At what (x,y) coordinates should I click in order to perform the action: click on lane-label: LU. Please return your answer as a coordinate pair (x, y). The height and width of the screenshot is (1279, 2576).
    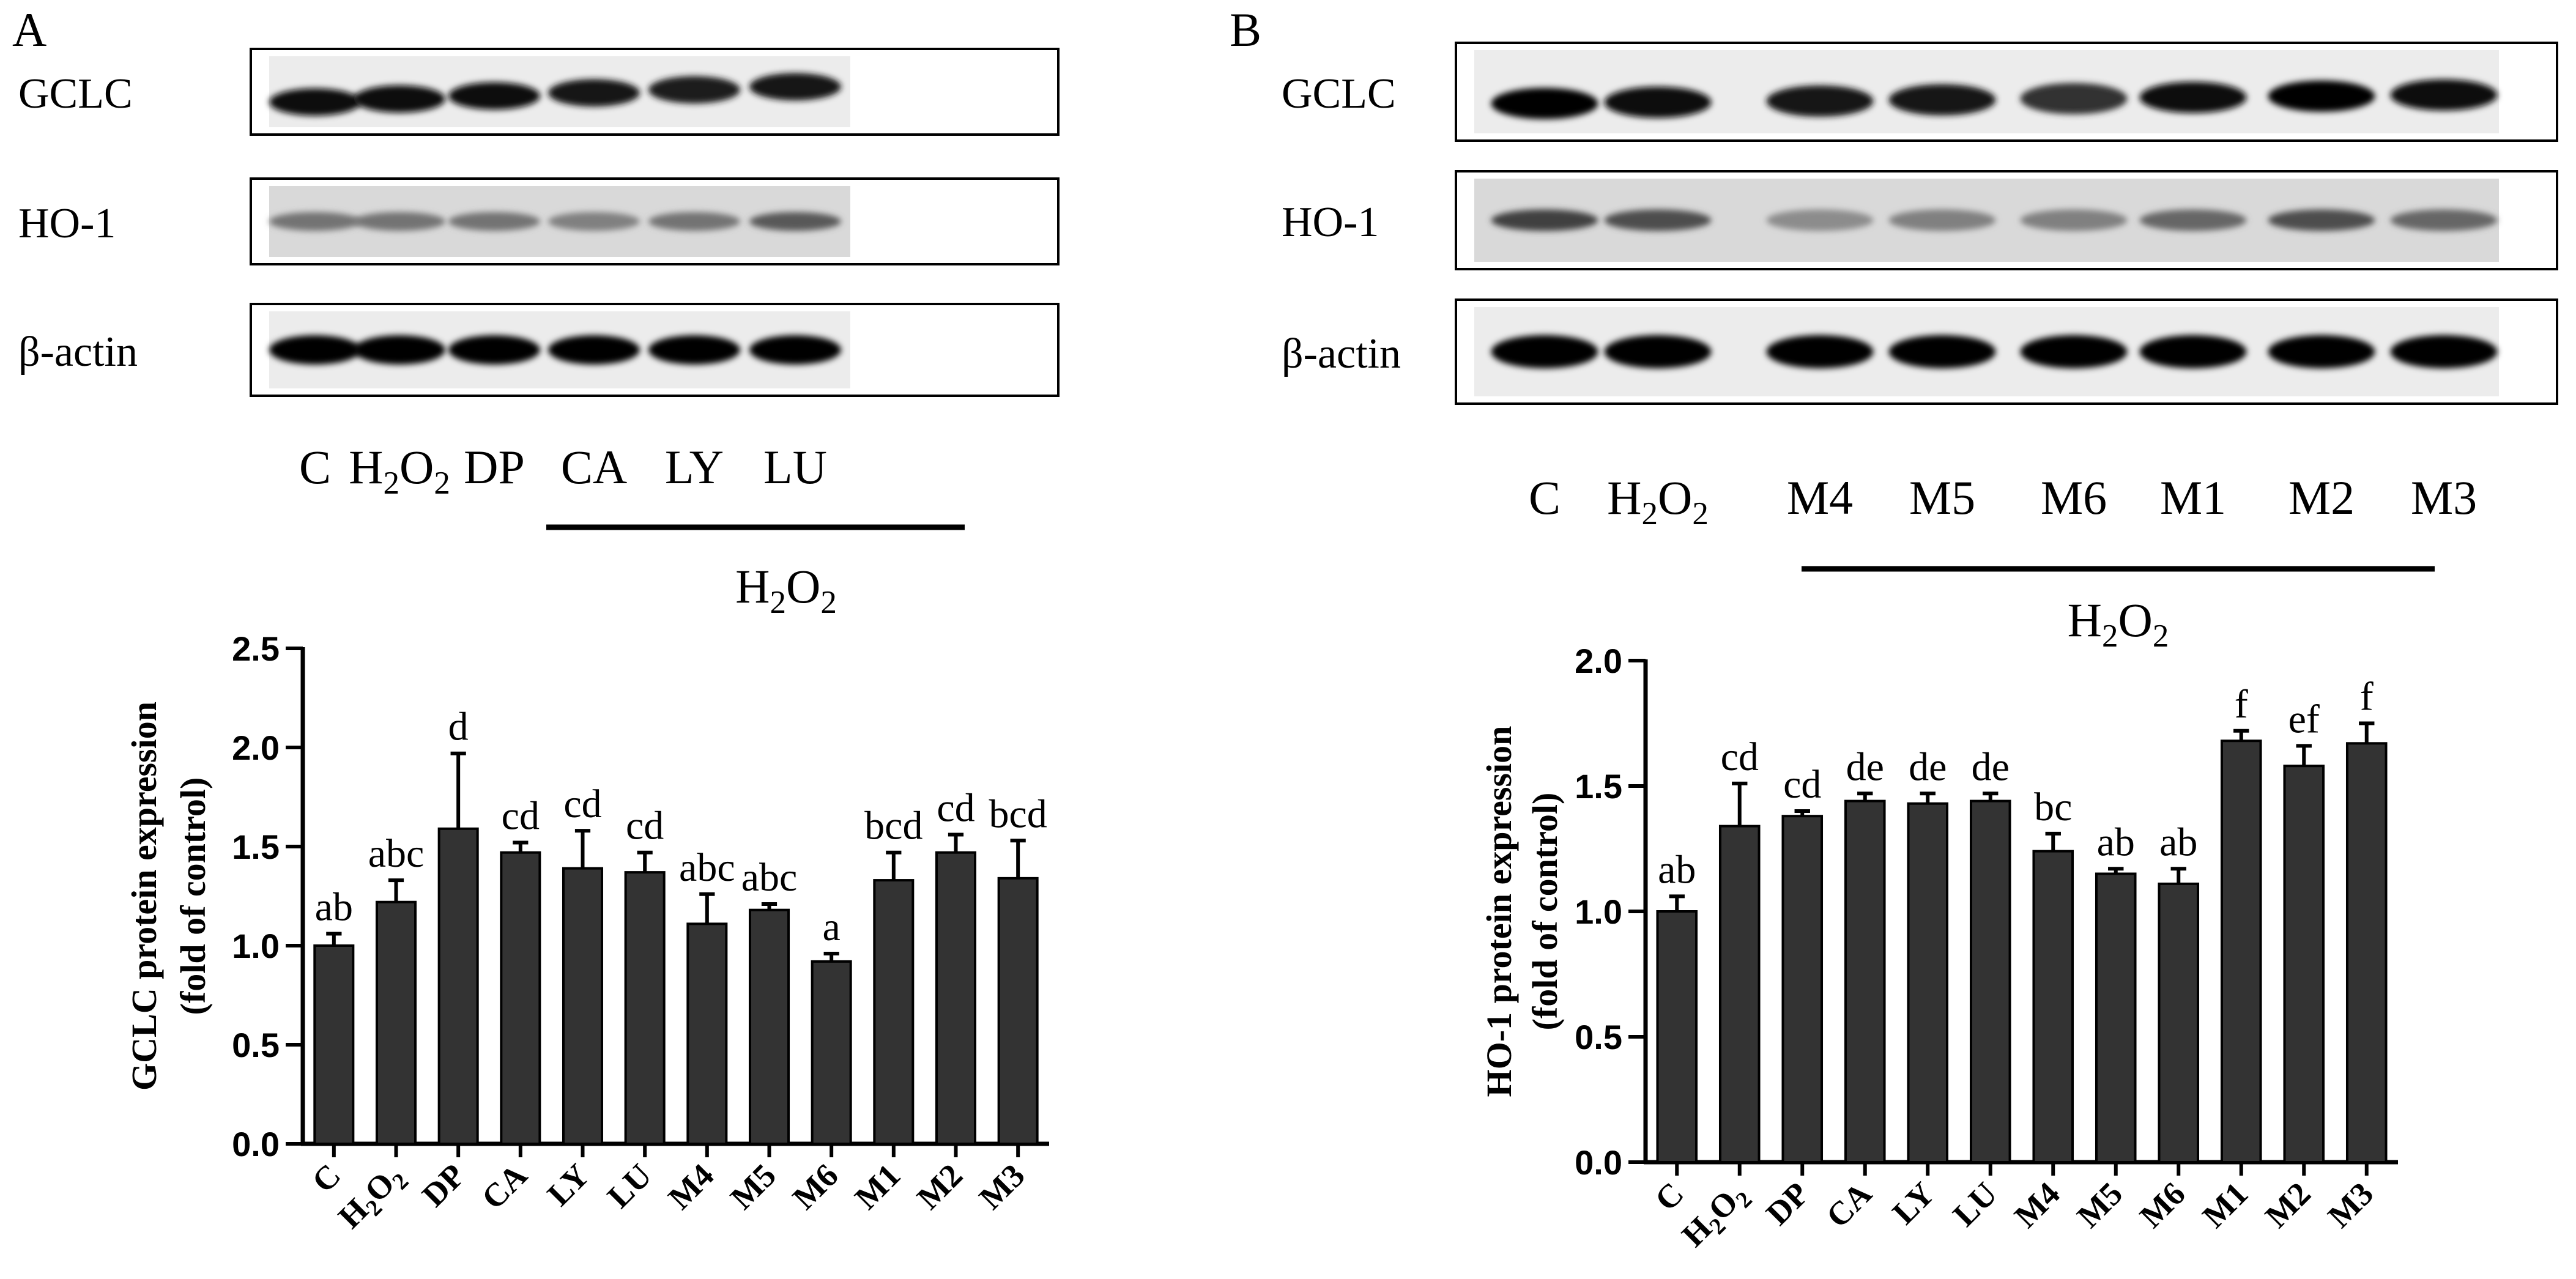
    Looking at the image, I should click on (795, 467).